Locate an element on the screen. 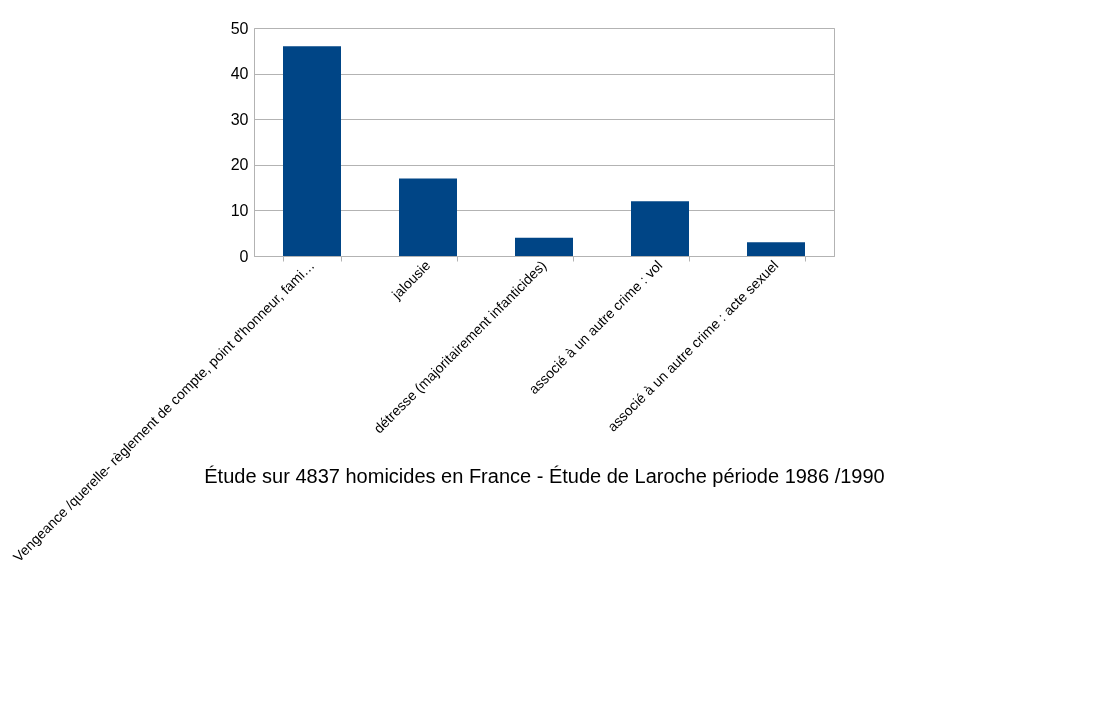 The image size is (1100, 728). y-tick-label: 40 is located at coordinates (239, 74).